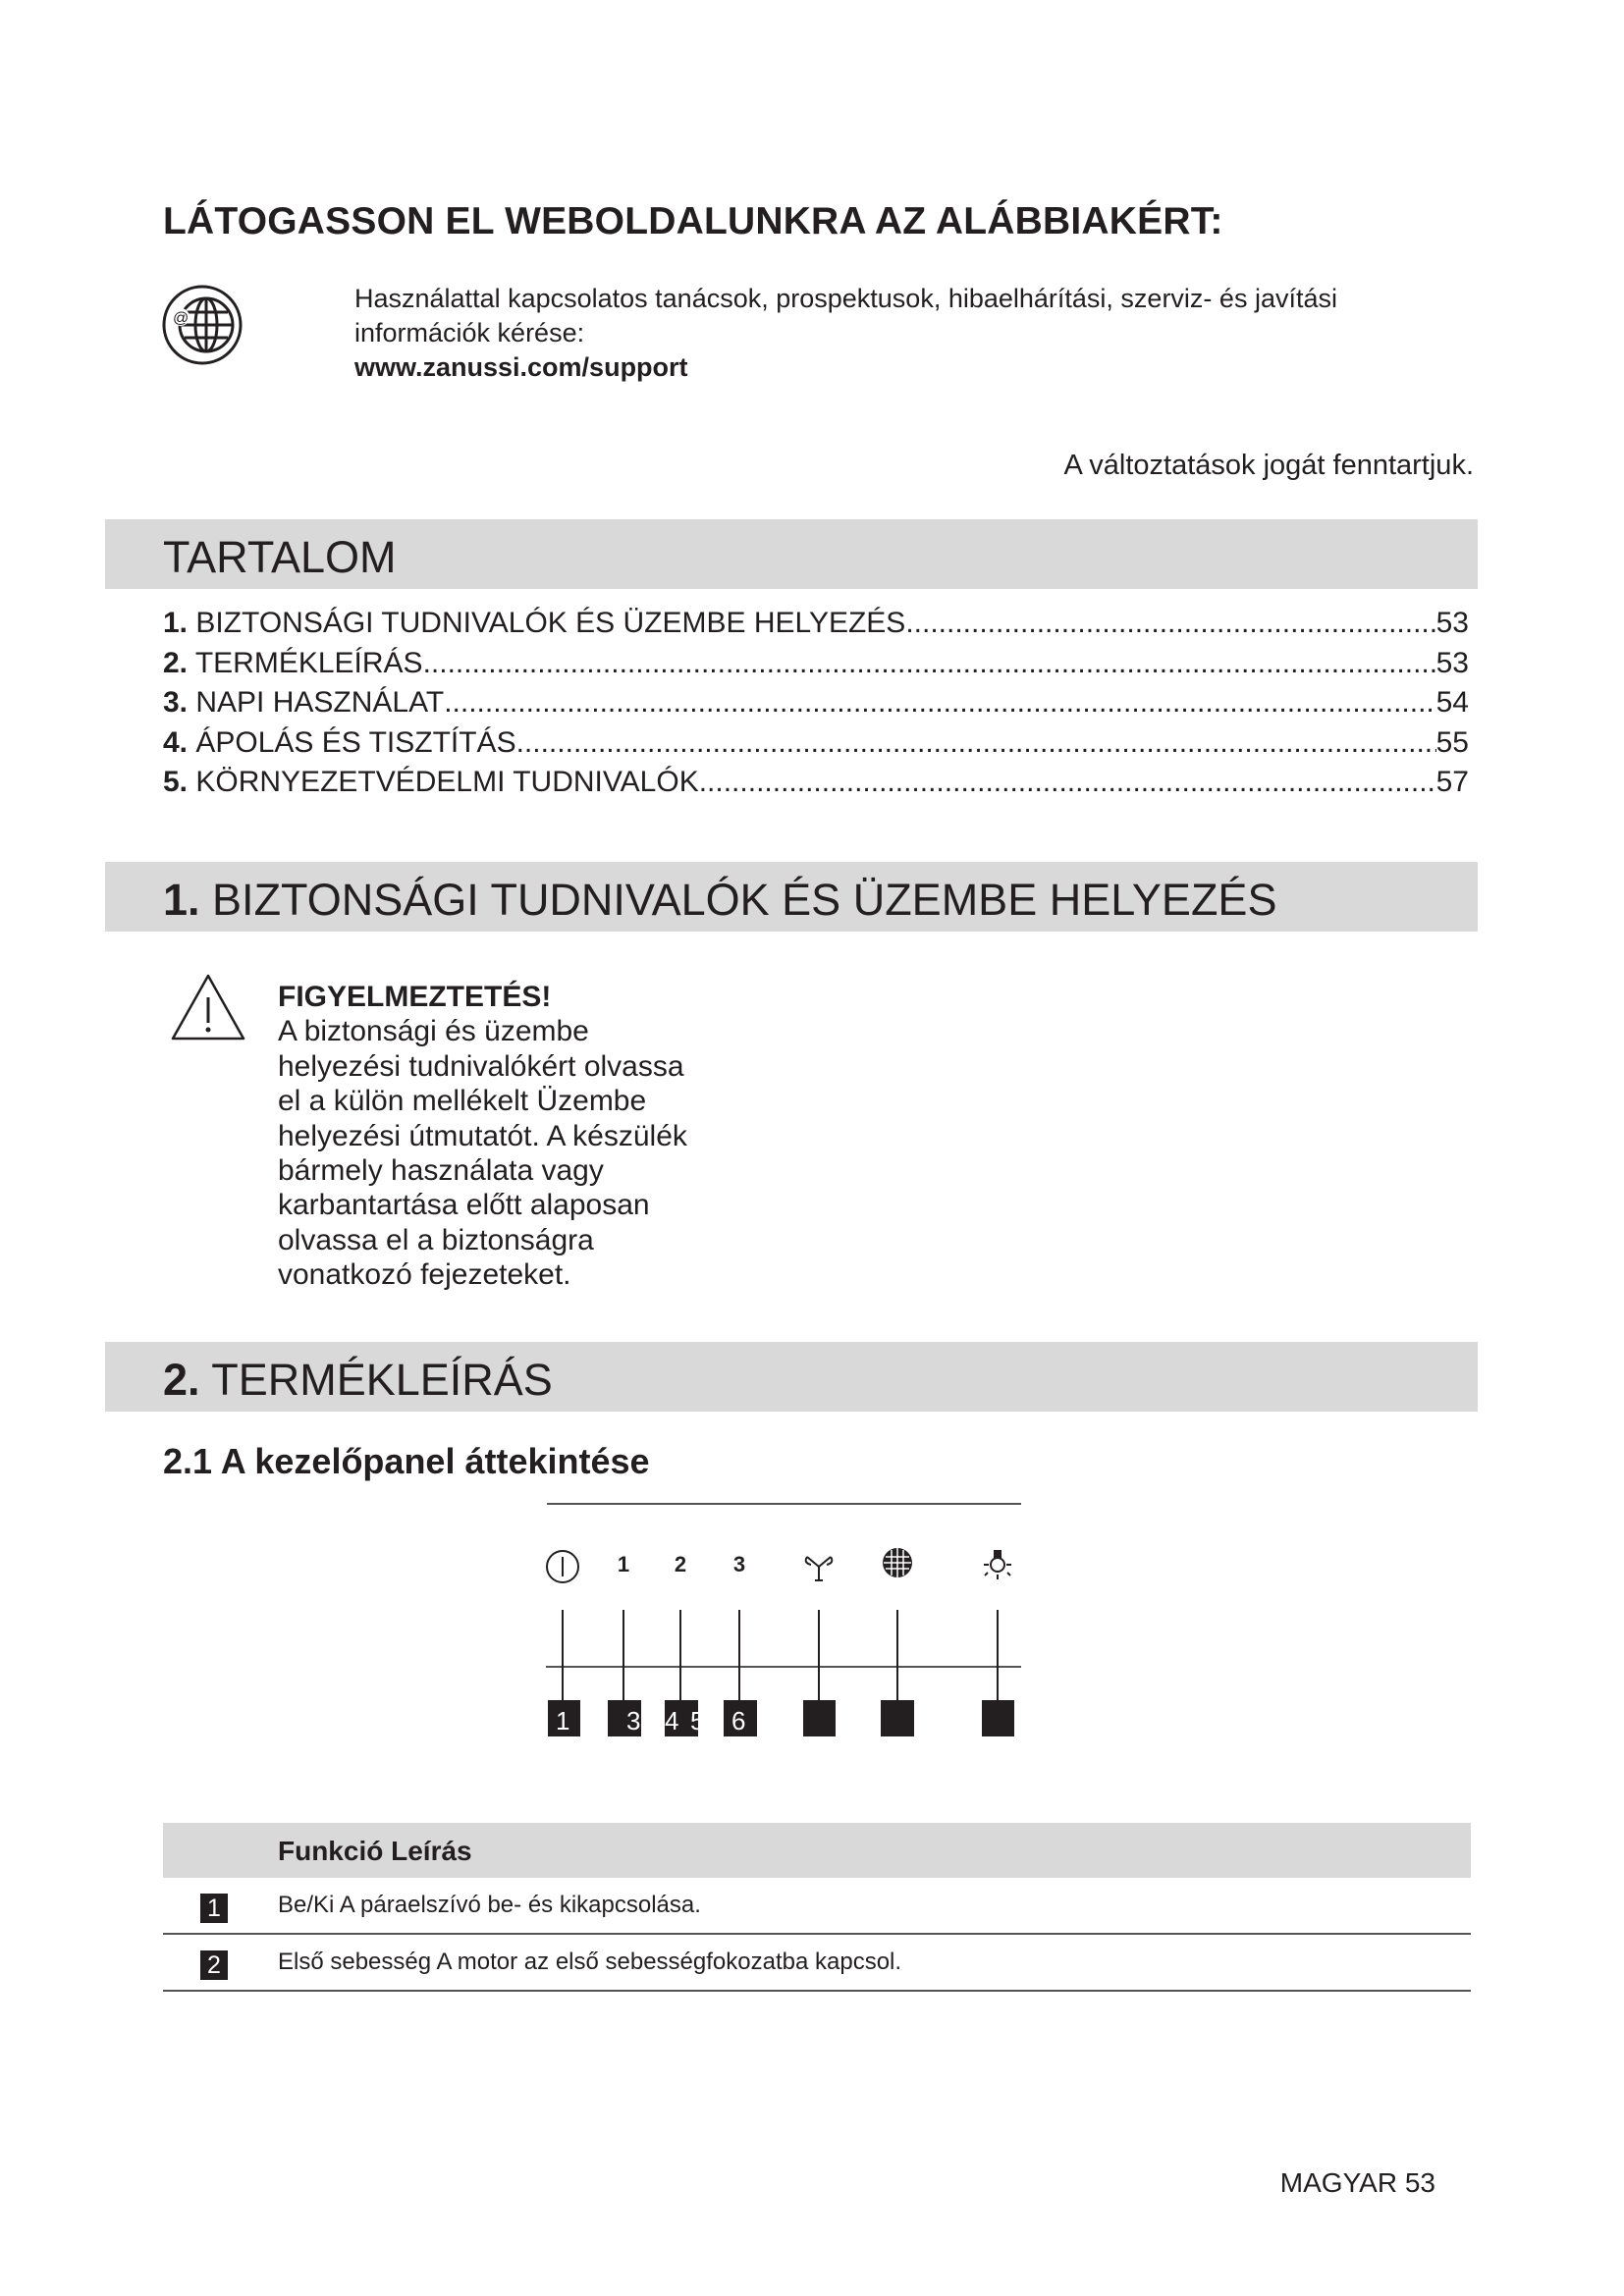  Describe the element at coordinates (633, 1720) in the screenshot. I see `callout-label: 3` at that location.